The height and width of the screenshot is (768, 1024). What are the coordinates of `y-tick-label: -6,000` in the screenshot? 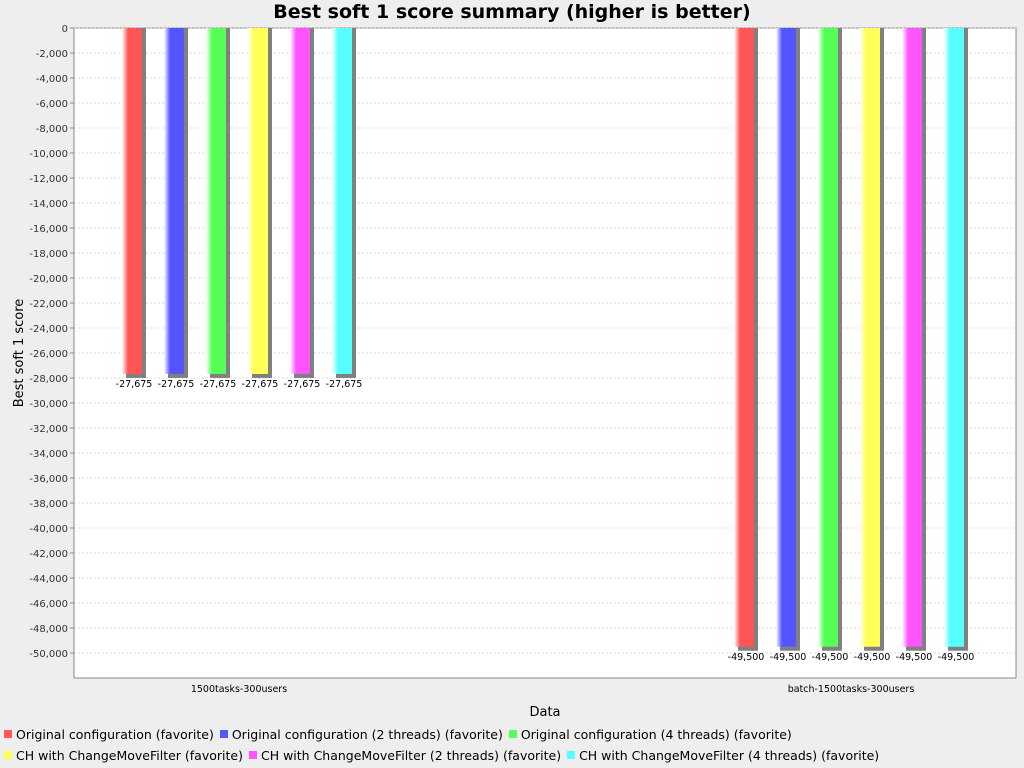 It's located at (52, 104).